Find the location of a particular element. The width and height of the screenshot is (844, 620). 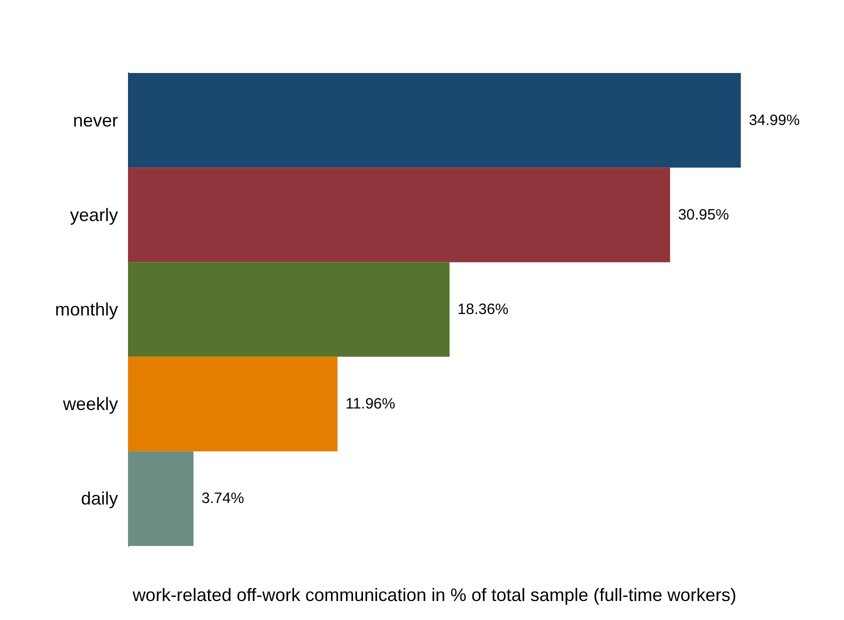

y-tick-label: daily is located at coordinates (99, 498).